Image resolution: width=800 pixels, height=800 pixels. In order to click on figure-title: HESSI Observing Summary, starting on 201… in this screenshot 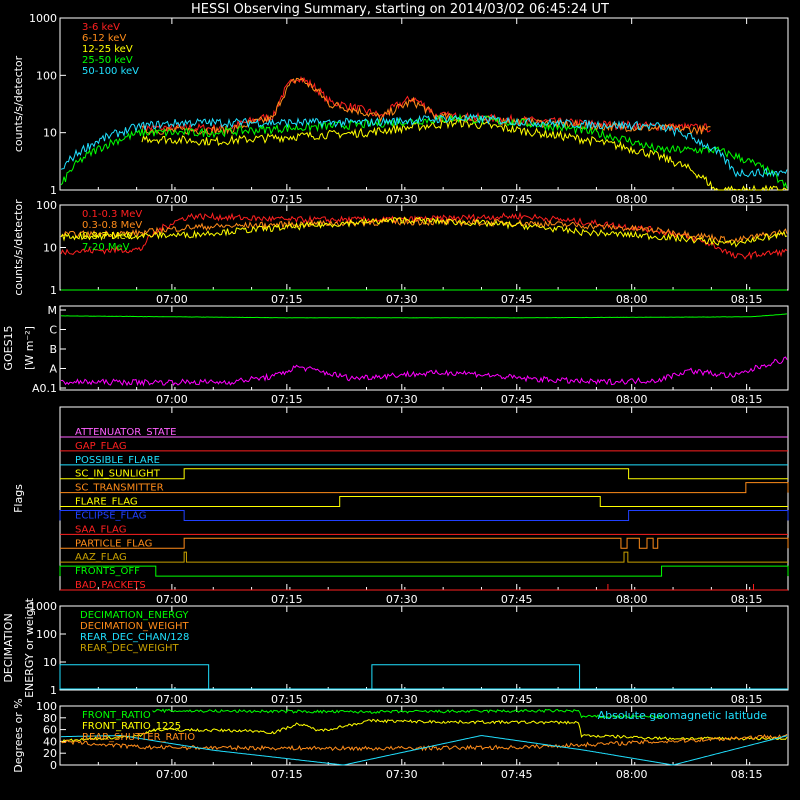, I will do `click(400, 9)`.